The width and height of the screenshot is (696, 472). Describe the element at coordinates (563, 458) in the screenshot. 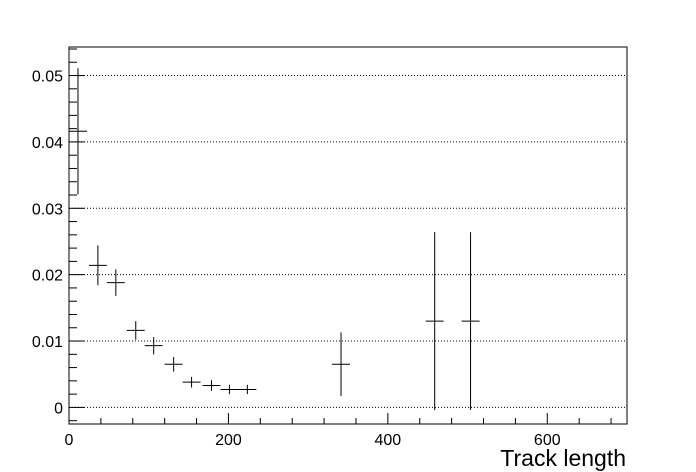

I see `x-axis-label: Track length` at that location.